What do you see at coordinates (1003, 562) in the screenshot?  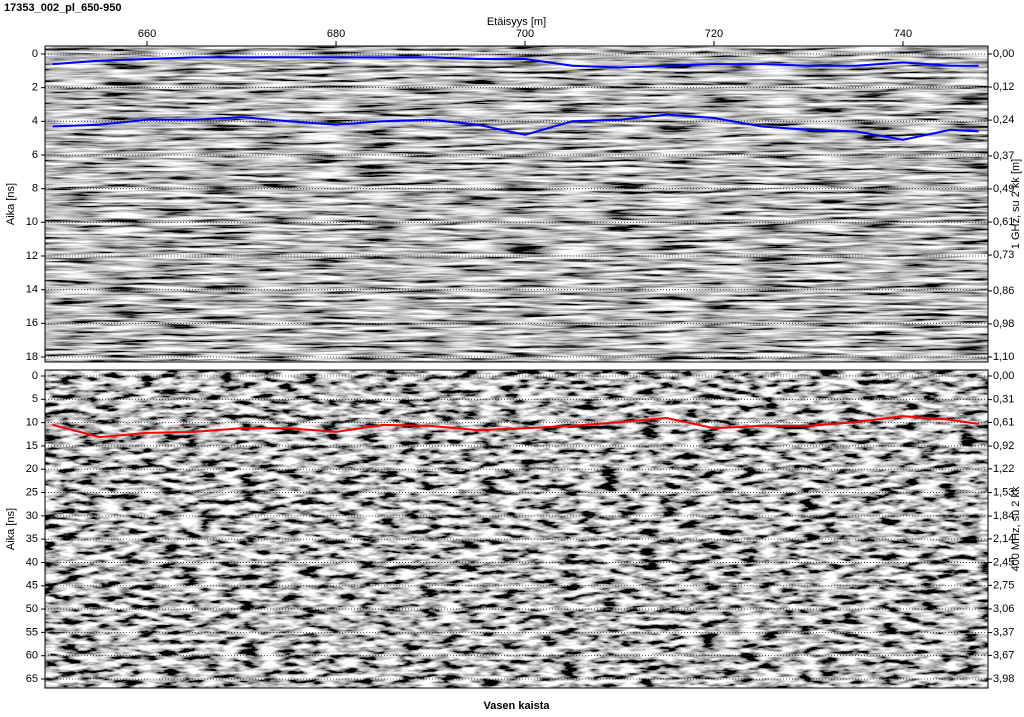 I see `y2-tick-label: 2,45` at bounding box center [1003, 562].